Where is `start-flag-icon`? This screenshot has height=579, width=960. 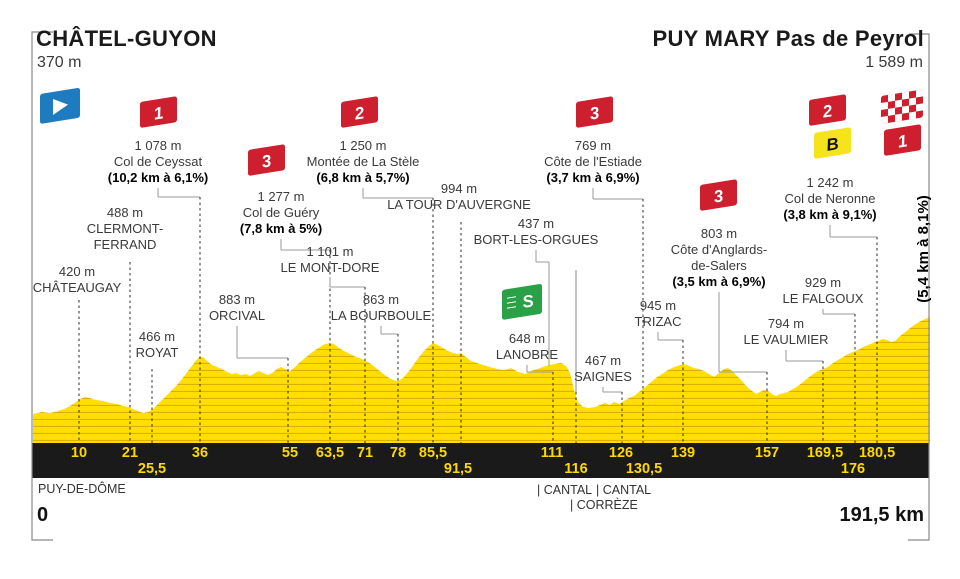
start-flag-icon is located at coordinates (60, 106).